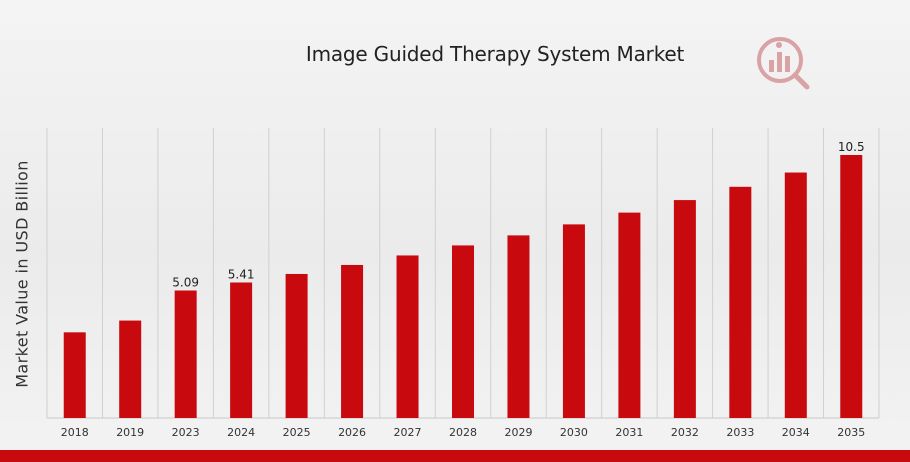 This screenshot has width=910, height=462. Describe the element at coordinates (130, 432) in the screenshot. I see `x-tick-label: 2019` at that location.